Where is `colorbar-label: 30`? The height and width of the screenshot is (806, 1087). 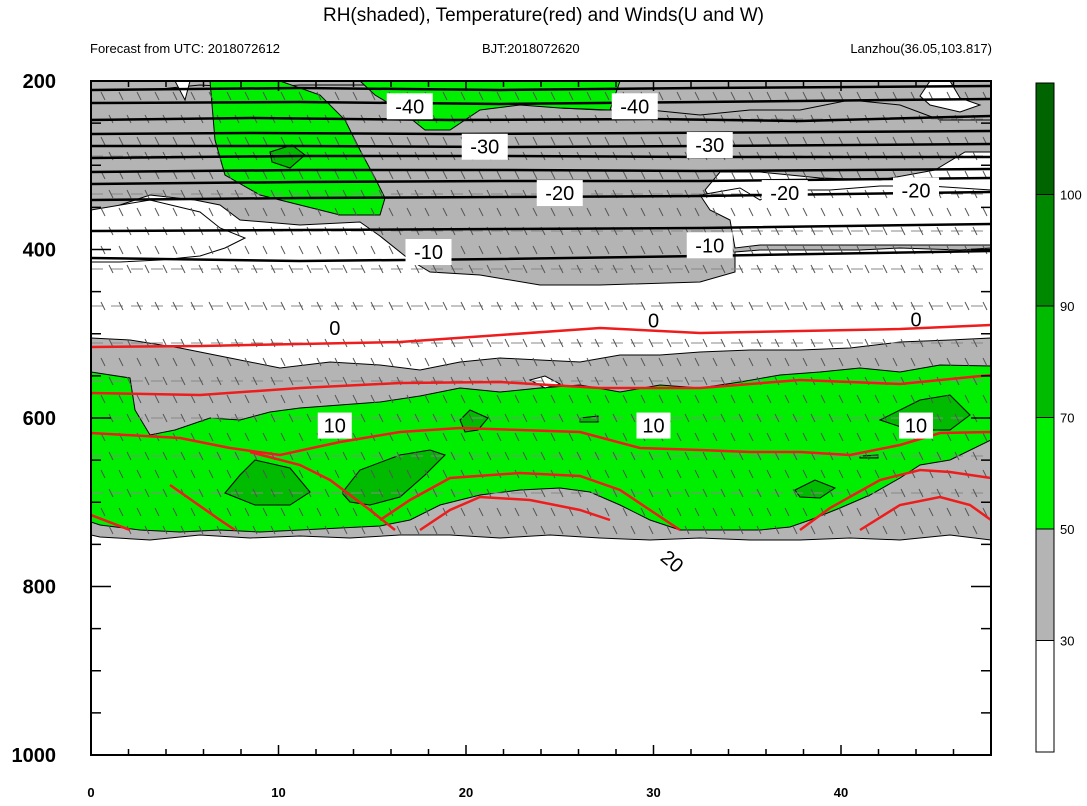 colorbar-label: 30 is located at coordinates (1067, 641).